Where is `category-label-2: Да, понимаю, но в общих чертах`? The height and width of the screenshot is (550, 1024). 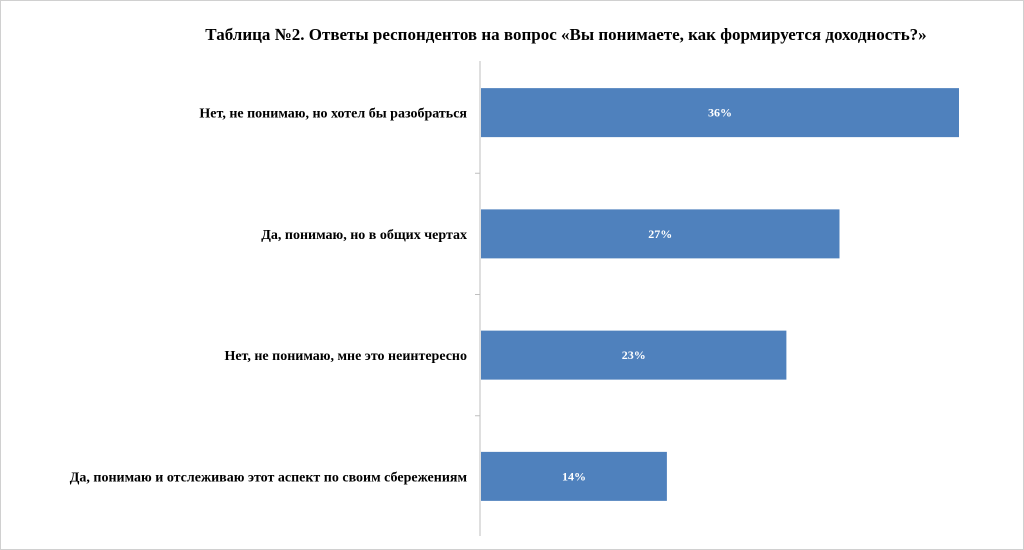 category-label-2: Да, понимаю, но в общих чертах is located at coordinates (364, 235).